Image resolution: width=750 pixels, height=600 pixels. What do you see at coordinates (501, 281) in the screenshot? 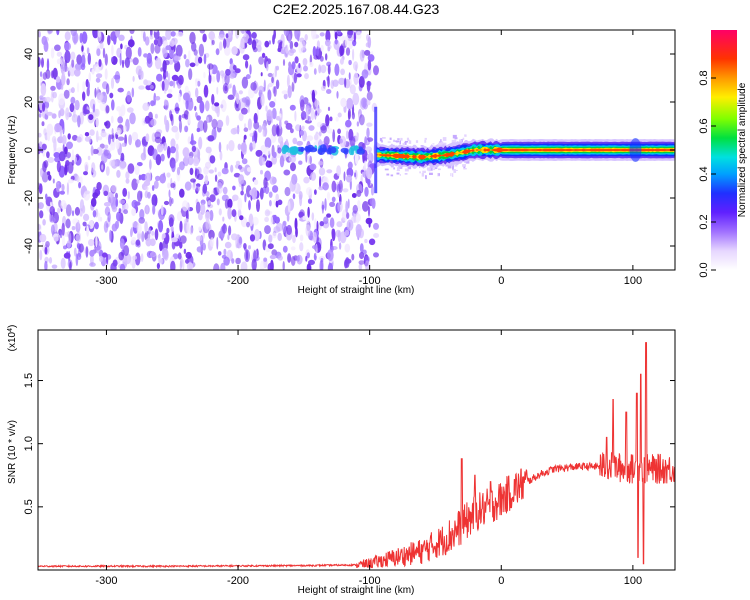
I see `x-tick-label: 0` at bounding box center [501, 281].